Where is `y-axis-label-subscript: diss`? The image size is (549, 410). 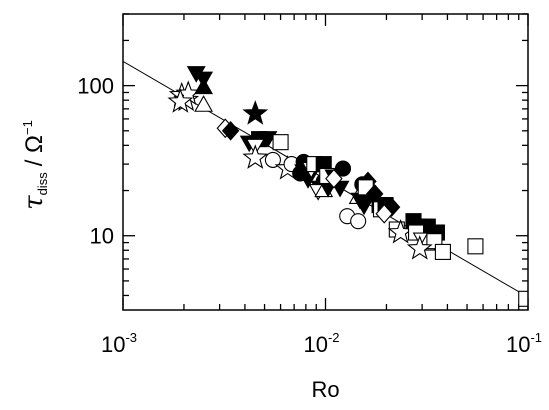 y-axis-label-subscript: diss is located at coordinates (42, 184).